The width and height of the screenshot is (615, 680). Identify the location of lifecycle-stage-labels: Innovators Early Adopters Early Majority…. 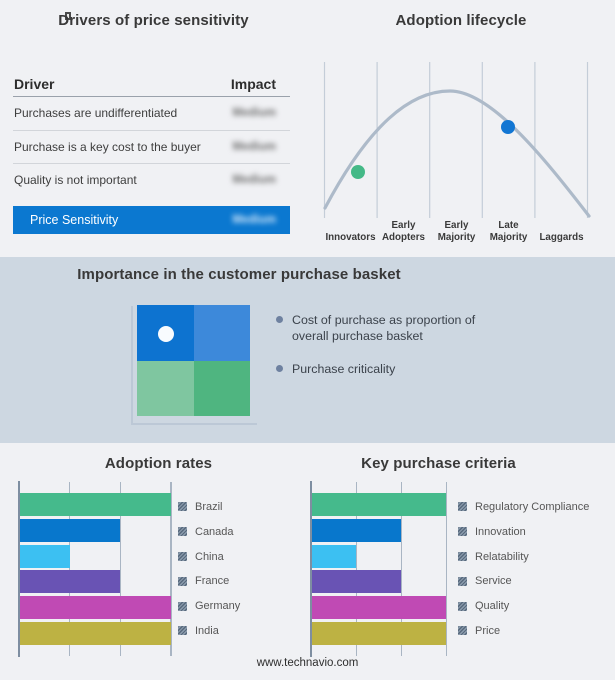
(460, 230).